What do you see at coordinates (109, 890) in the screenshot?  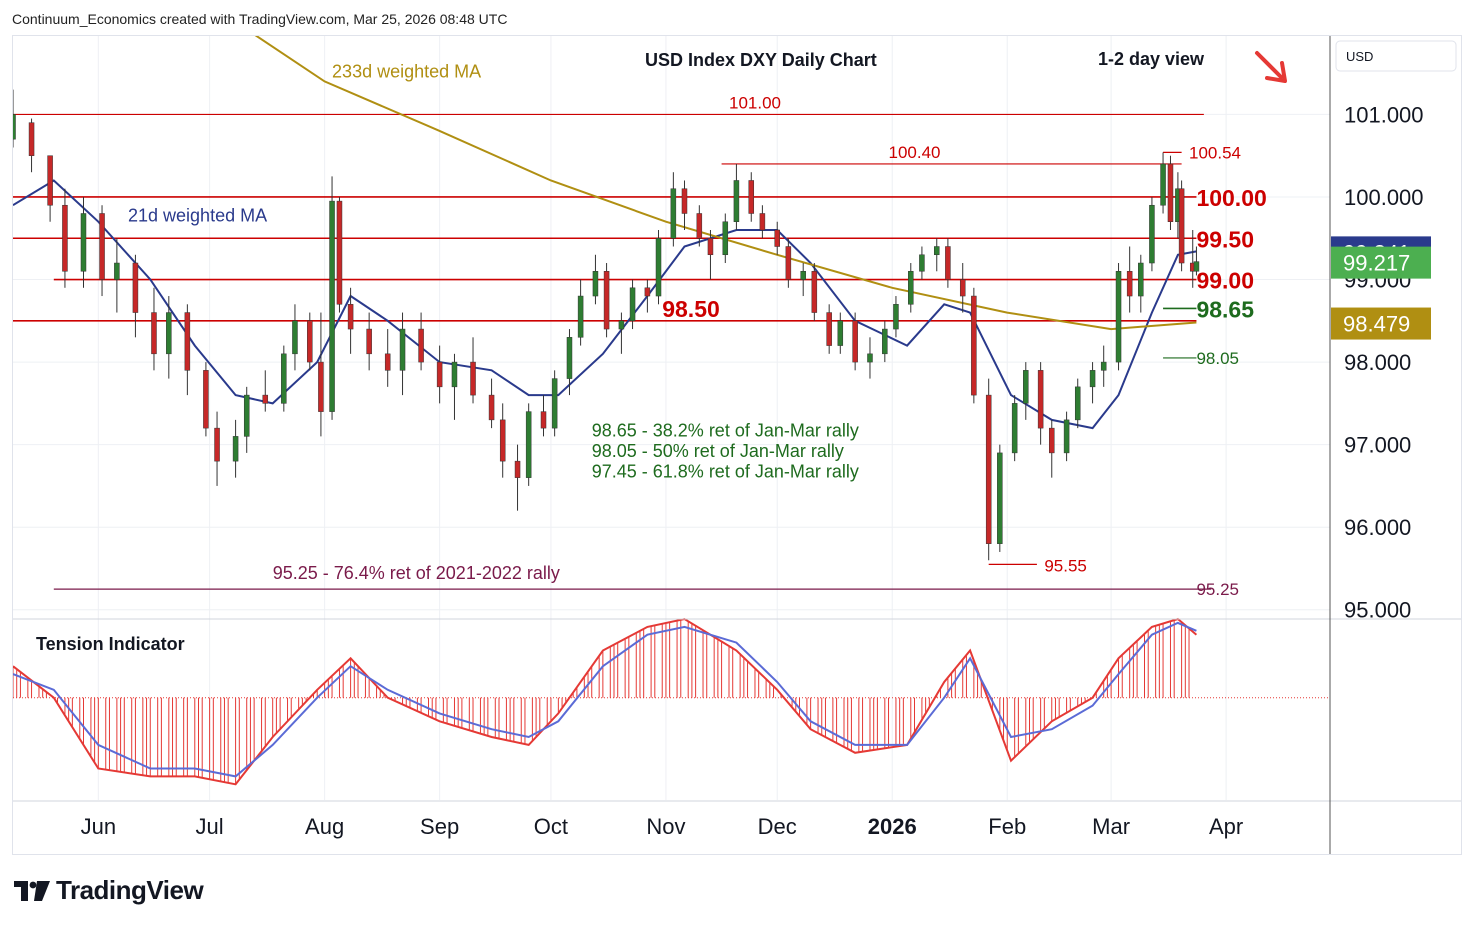 I see `tradingview-logo: TradingView` at bounding box center [109, 890].